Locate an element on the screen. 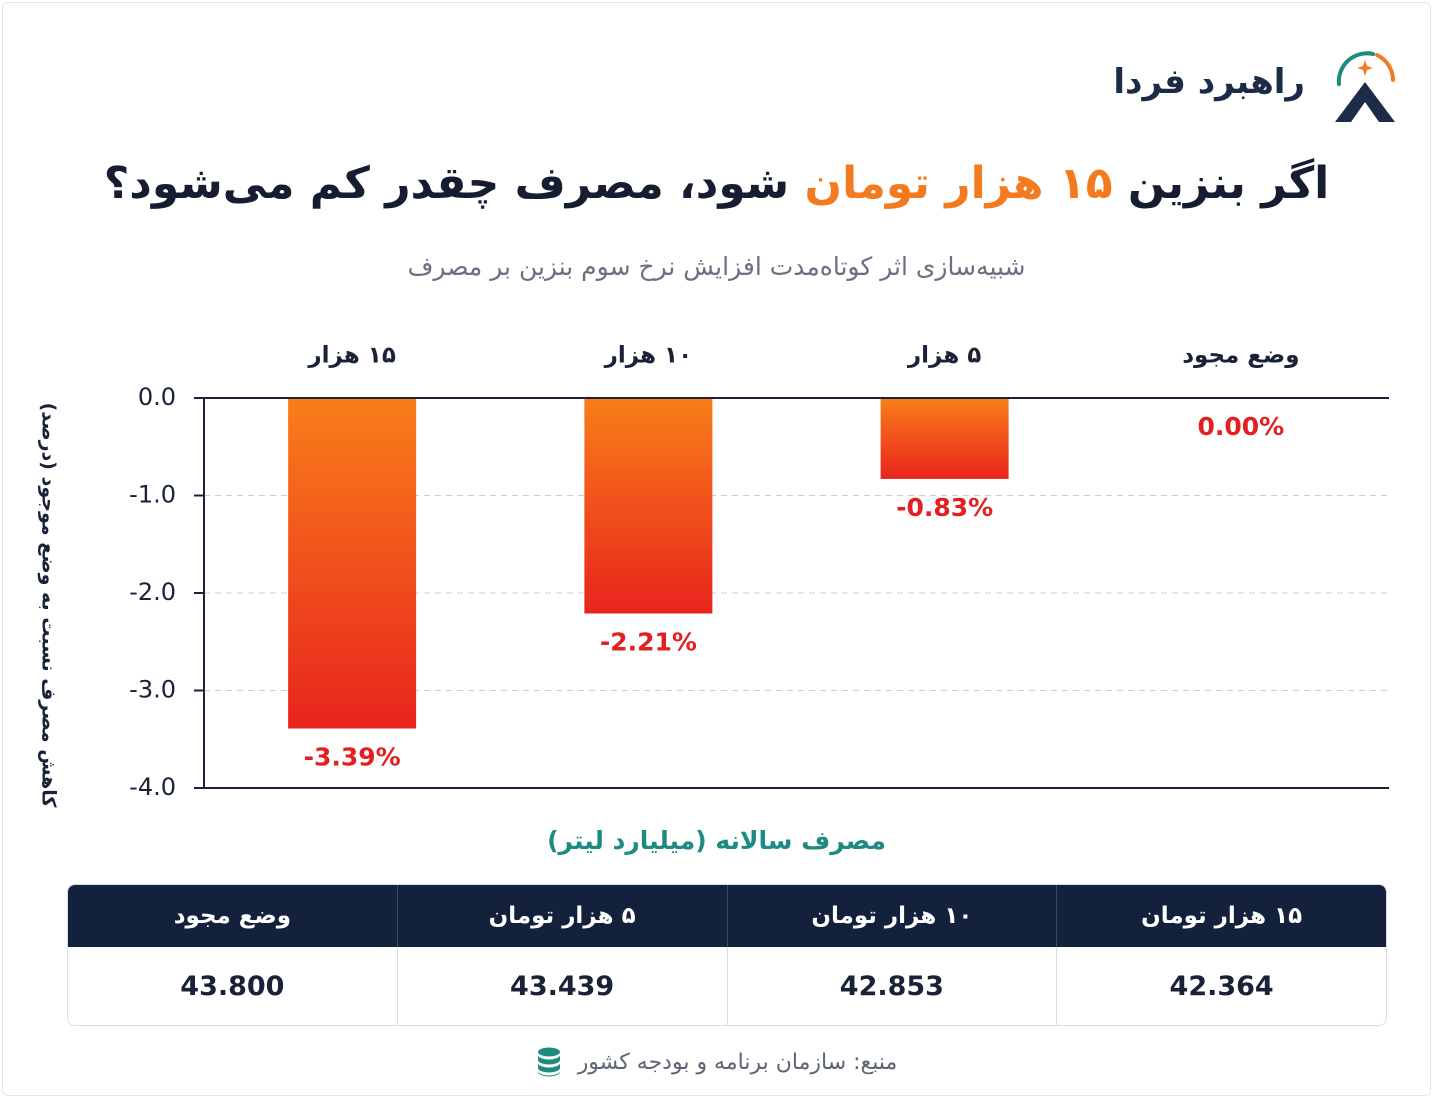 This screenshot has width=1433, height=1098. category-label: ۵ هزار is located at coordinates (944, 356).